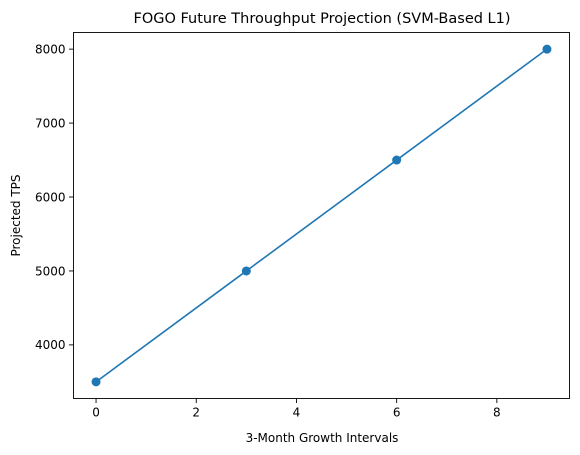 The width and height of the screenshot is (580, 455). What do you see at coordinates (50, 197) in the screenshot?
I see `y-tick-label: 6000` at bounding box center [50, 197].